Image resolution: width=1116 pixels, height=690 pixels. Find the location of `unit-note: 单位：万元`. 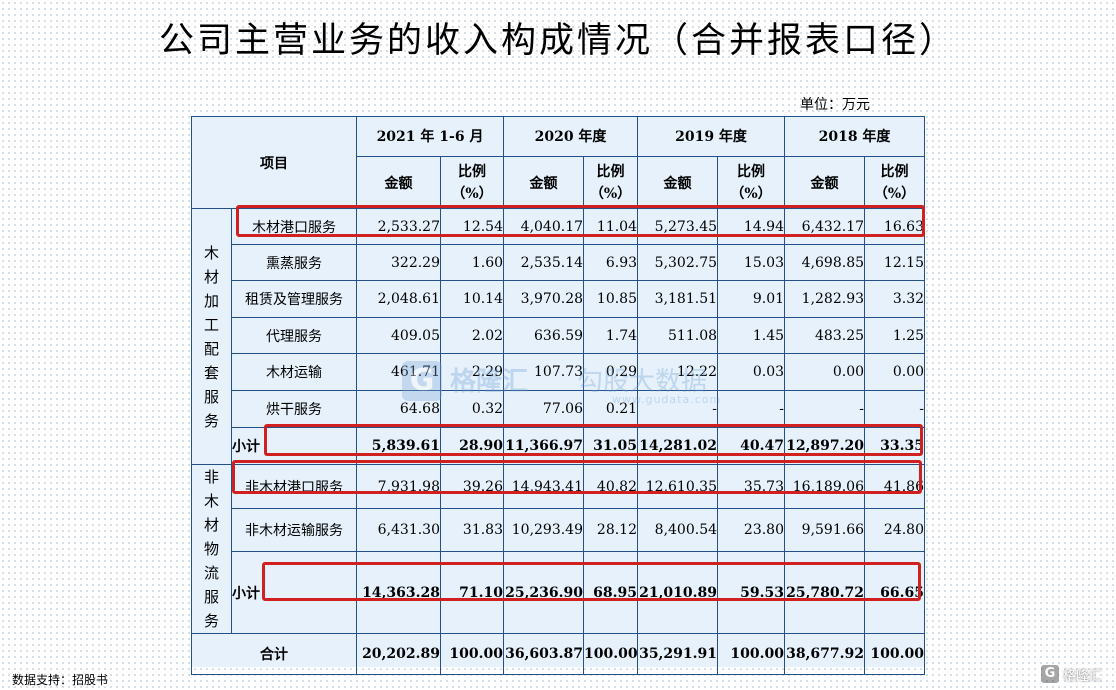

unit-note: 单位：万元 is located at coordinates (835, 105).